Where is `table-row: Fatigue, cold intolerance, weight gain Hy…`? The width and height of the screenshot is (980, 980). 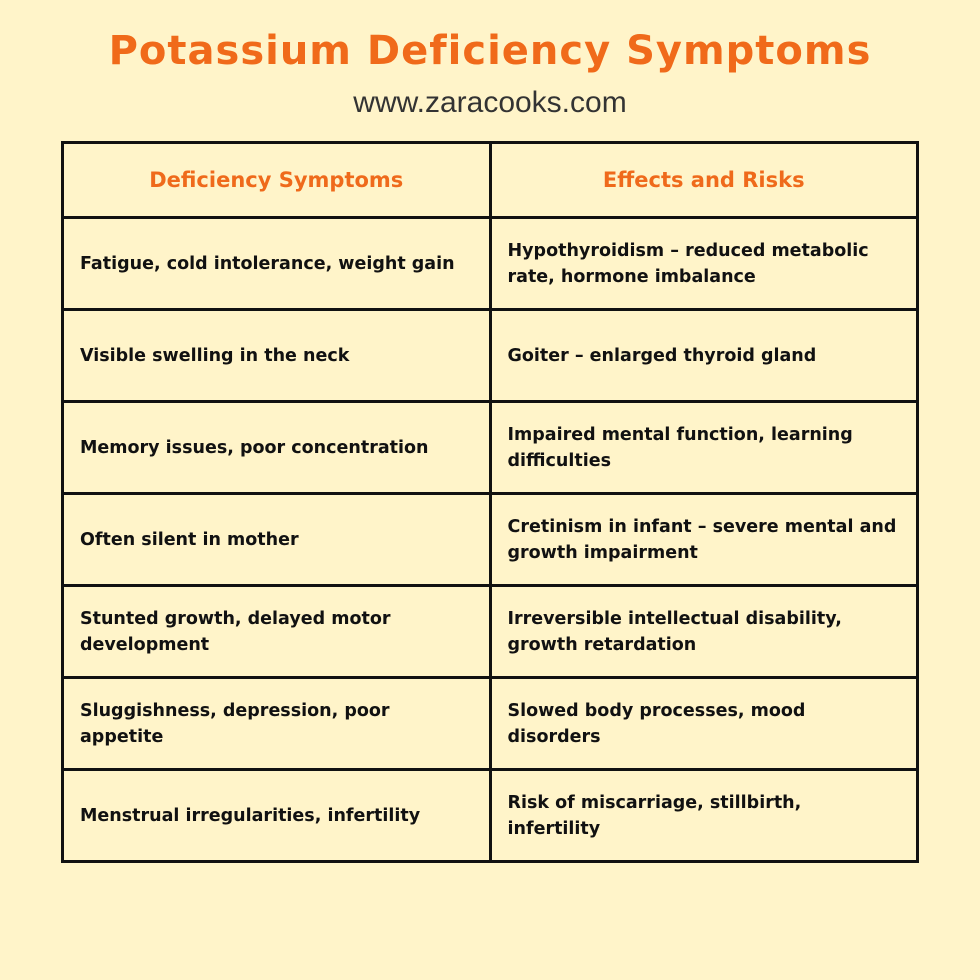
table-row: Fatigue, cold intolerance, weight gain Hy… is located at coordinates (490, 263).